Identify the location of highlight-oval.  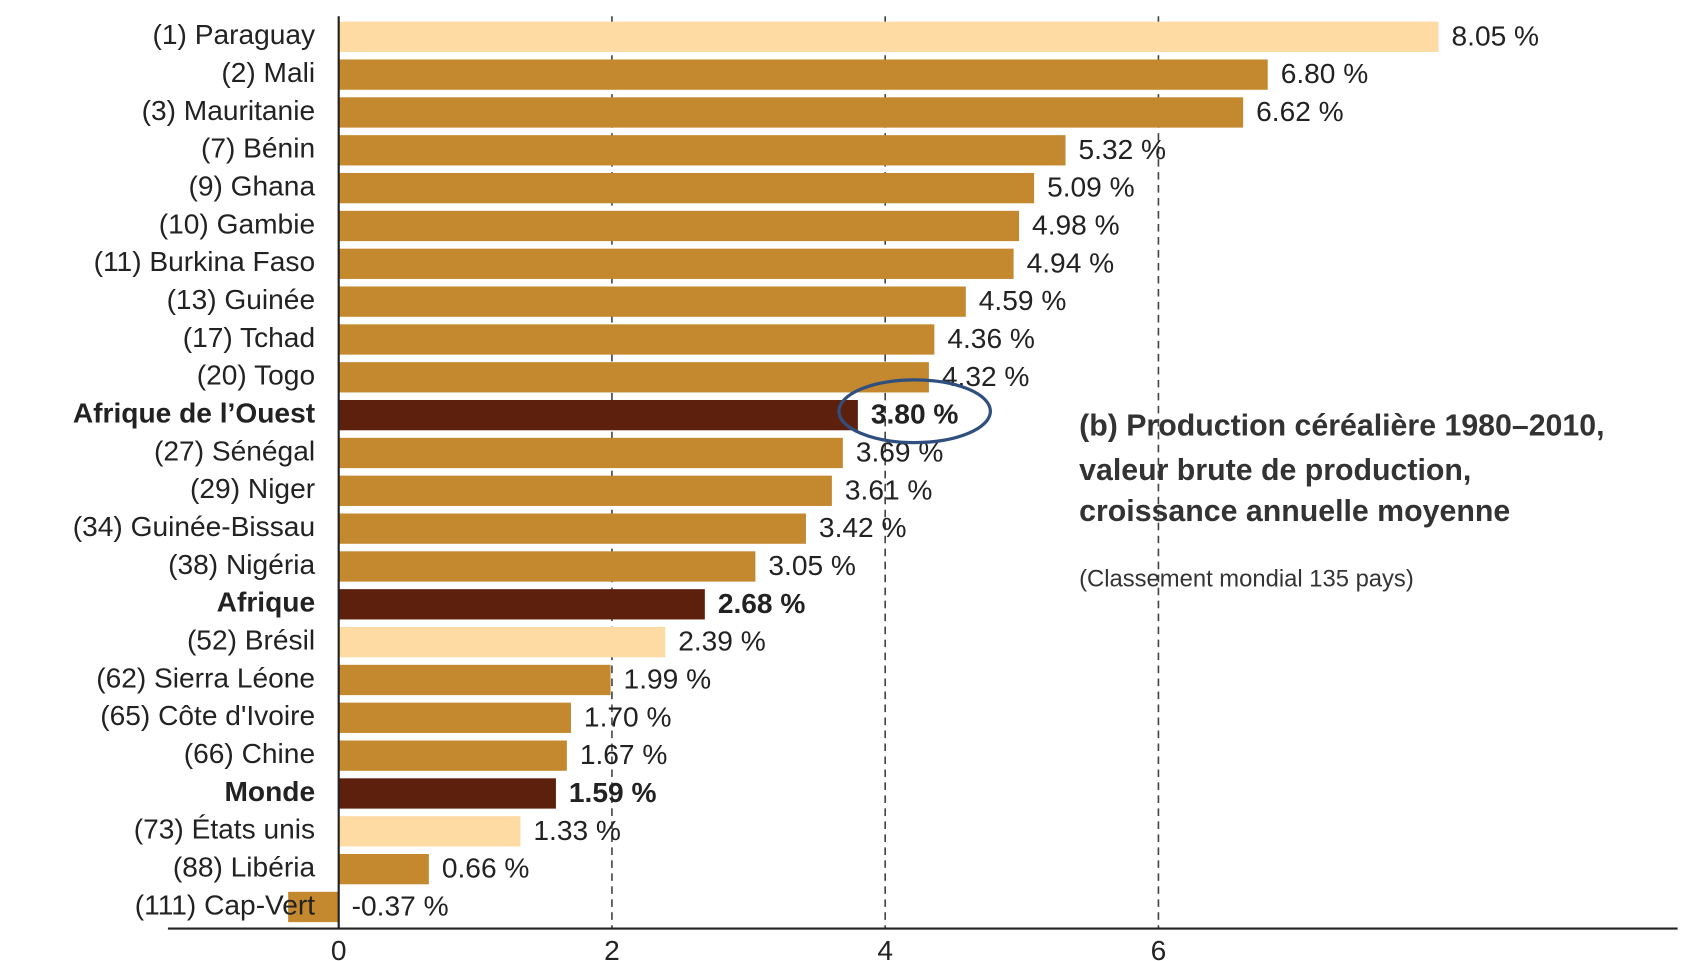
(915, 411).